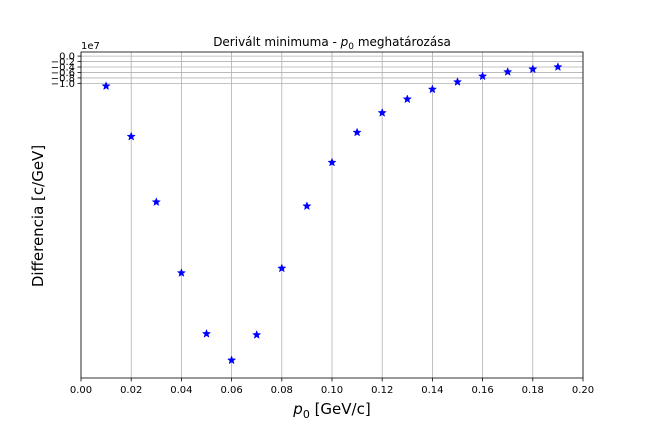 The height and width of the screenshot is (436, 648). Describe the element at coordinates (38, 216) in the screenshot. I see `y-axis-label: Differencia [c/GeV]` at that location.